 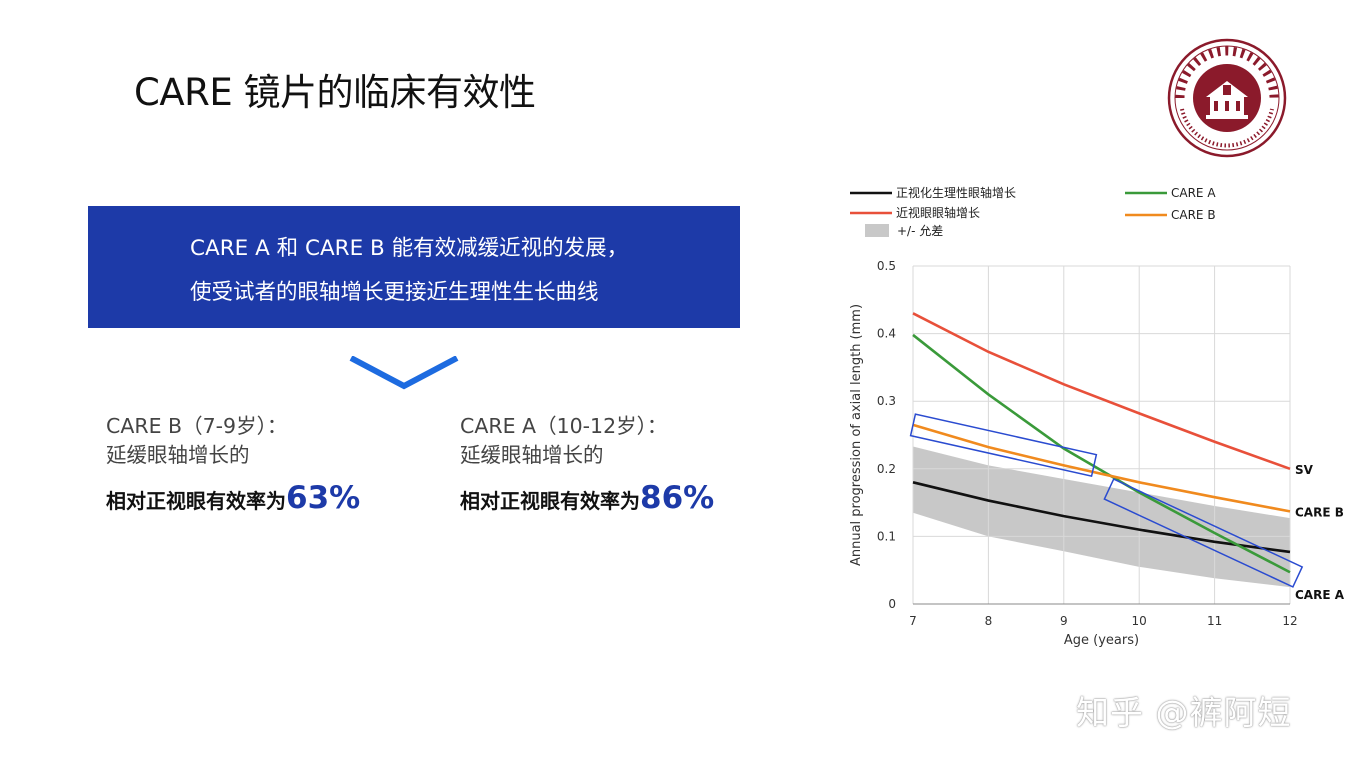 What do you see at coordinates (1101, 391) in the screenshot?
I see `series-line-sv` at bounding box center [1101, 391].